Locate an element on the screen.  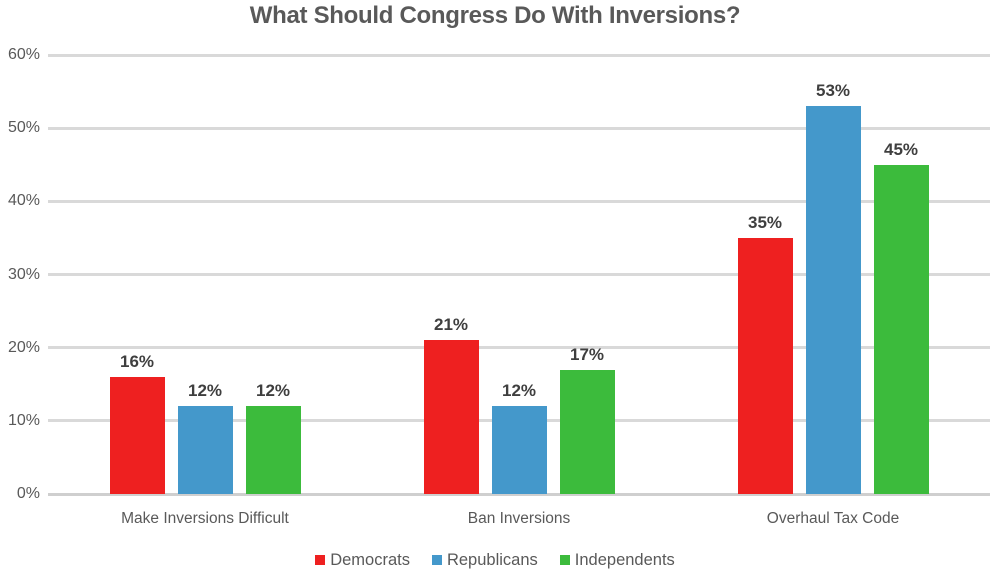
legend-item-independents: Independents is located at coordinates (617, 560).